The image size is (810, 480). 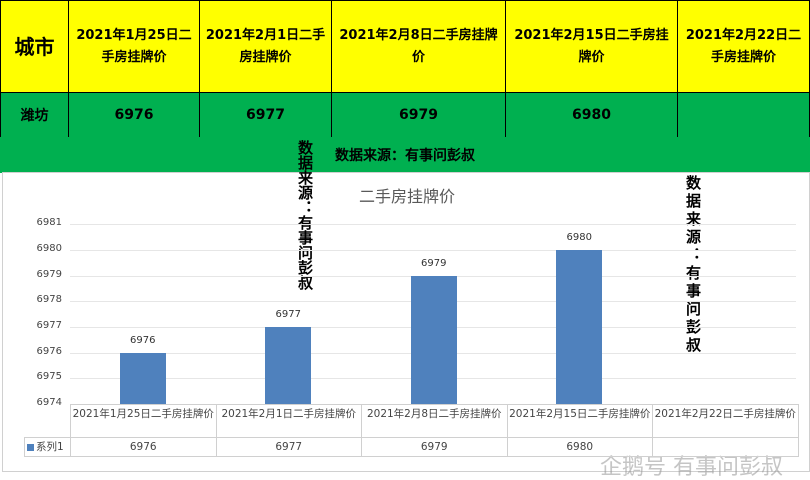 I want to click on data-table-value: 6980, so click(x=579, y=447).